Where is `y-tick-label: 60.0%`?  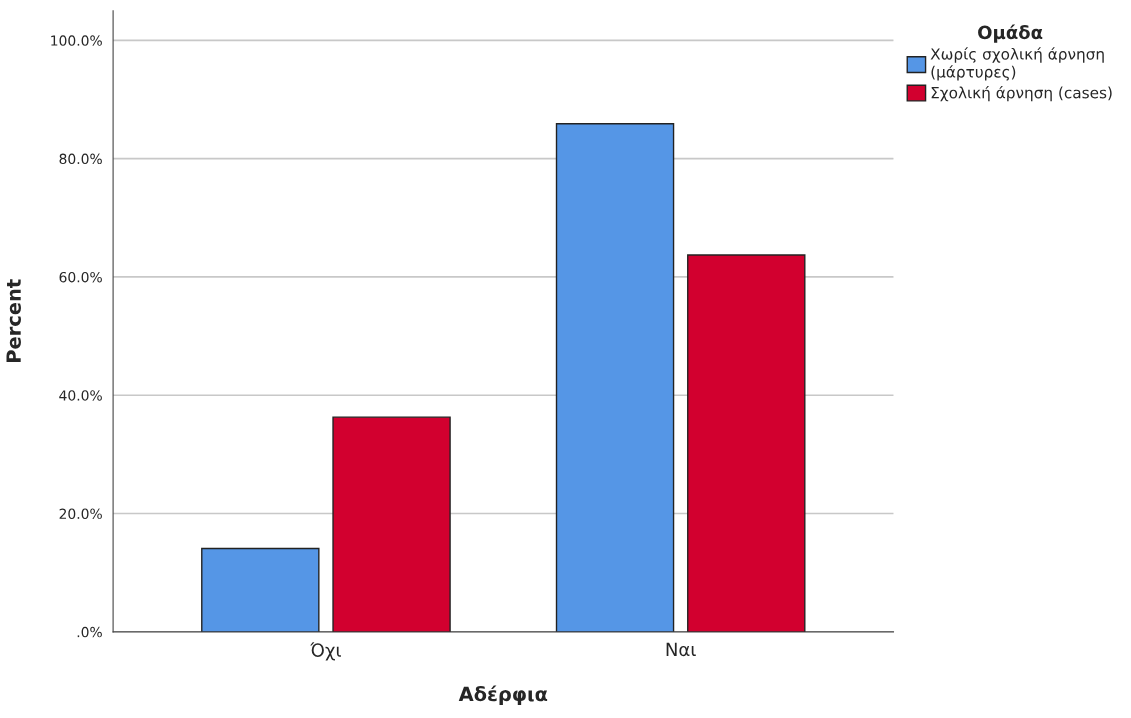
y-tick-label: 60.0% is located at coordinates (80, 277).